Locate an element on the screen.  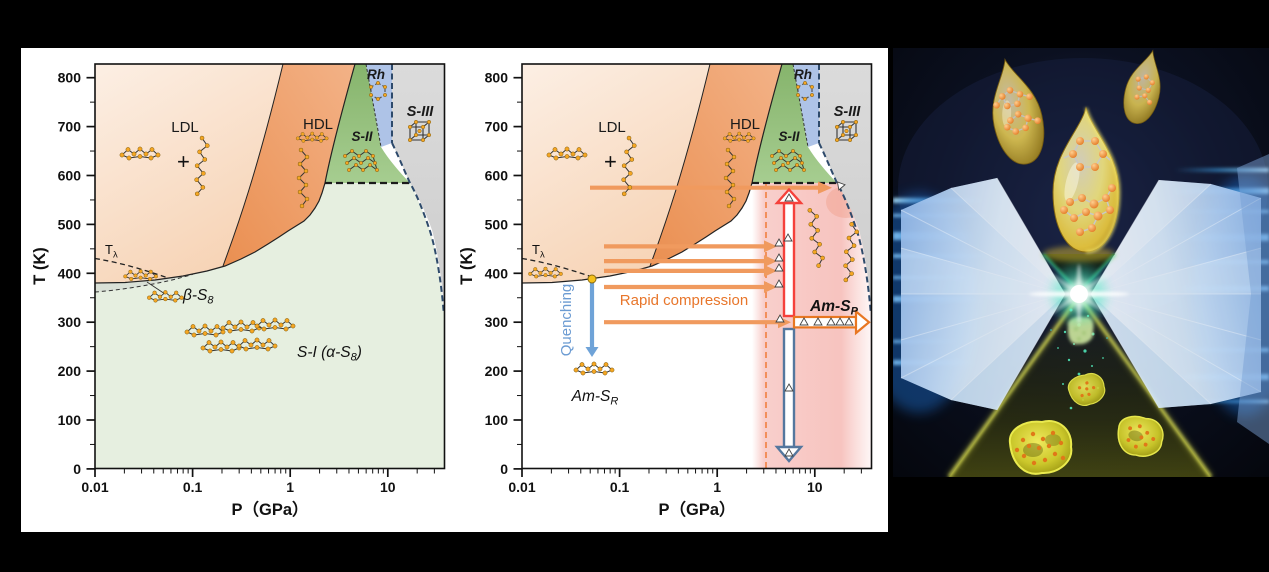
rapid-compression-arrows is located at coordinates (711, 255).